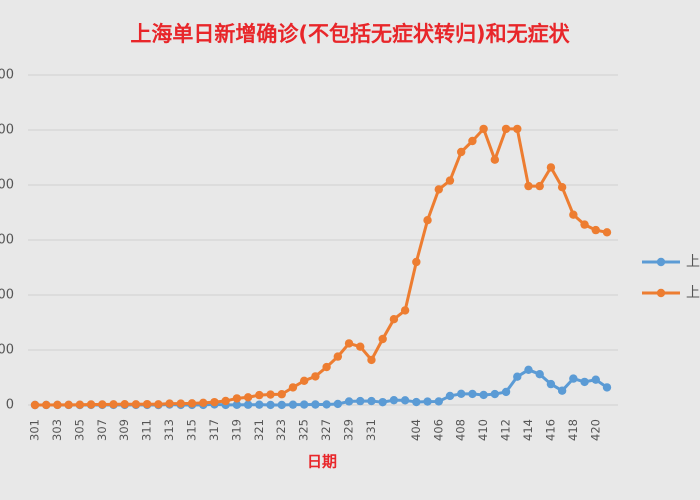 The height and width of the screenshot is (500, 700). Describe the element at coordinates (192, 430) in the screenshot. I see `x-tick-label: 315` at that location.